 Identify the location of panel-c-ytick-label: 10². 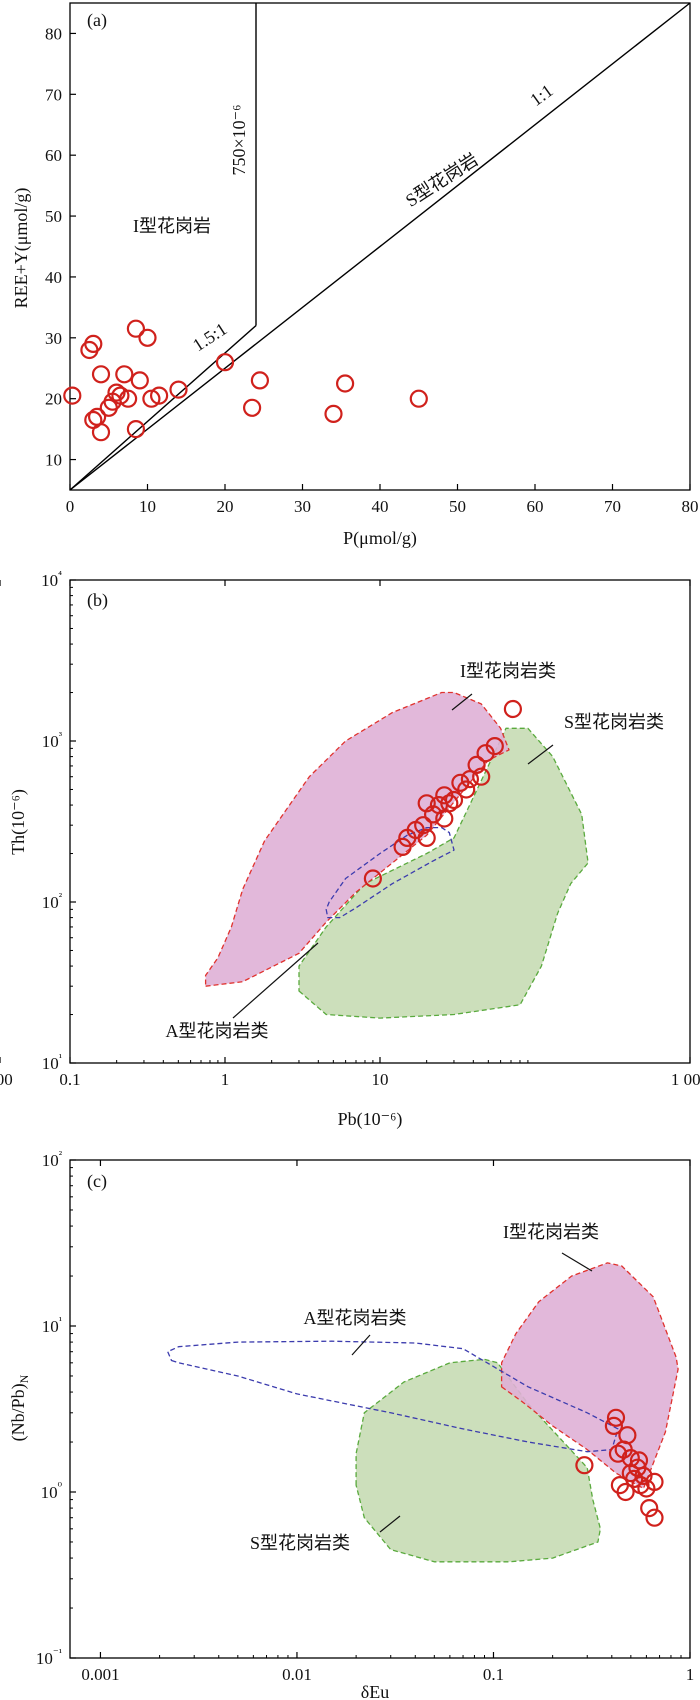
(52, 1159).